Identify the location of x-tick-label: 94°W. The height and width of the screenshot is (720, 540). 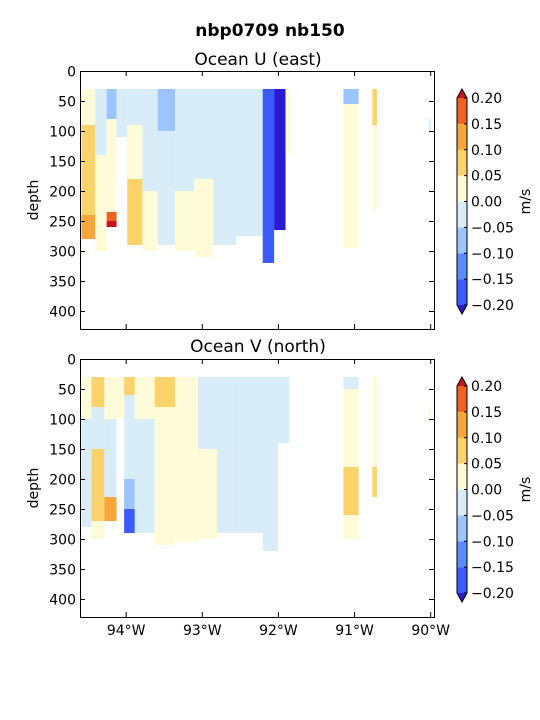
(126, 631).